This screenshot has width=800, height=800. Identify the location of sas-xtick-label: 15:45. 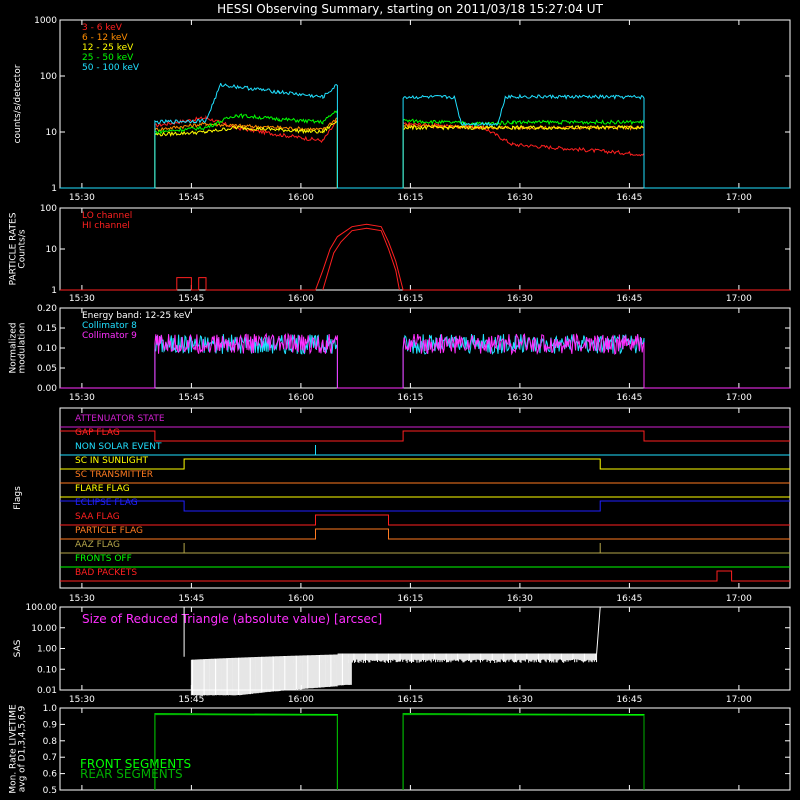
(191, 700).